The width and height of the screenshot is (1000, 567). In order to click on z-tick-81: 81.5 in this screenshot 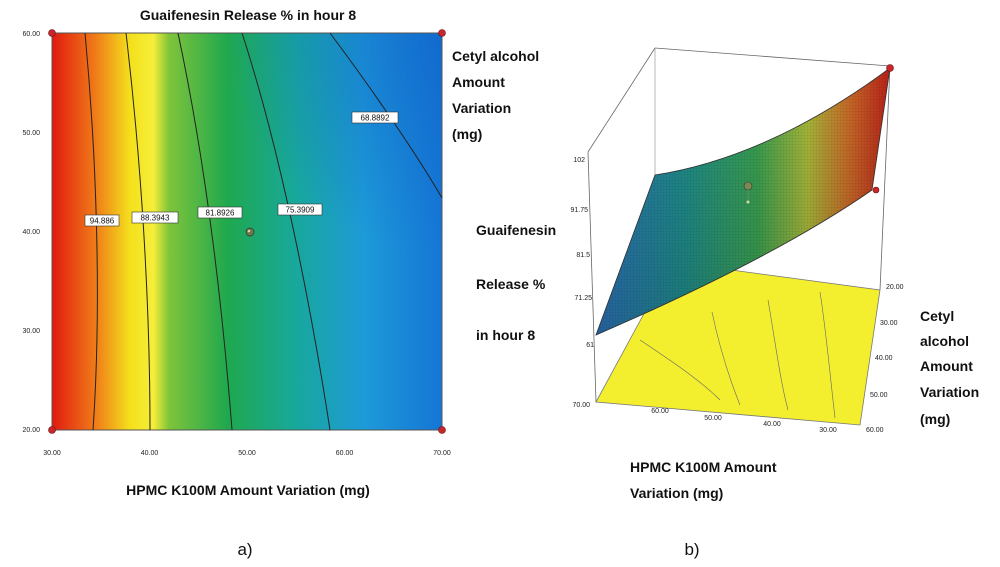, I will do `click(583, 255)`.